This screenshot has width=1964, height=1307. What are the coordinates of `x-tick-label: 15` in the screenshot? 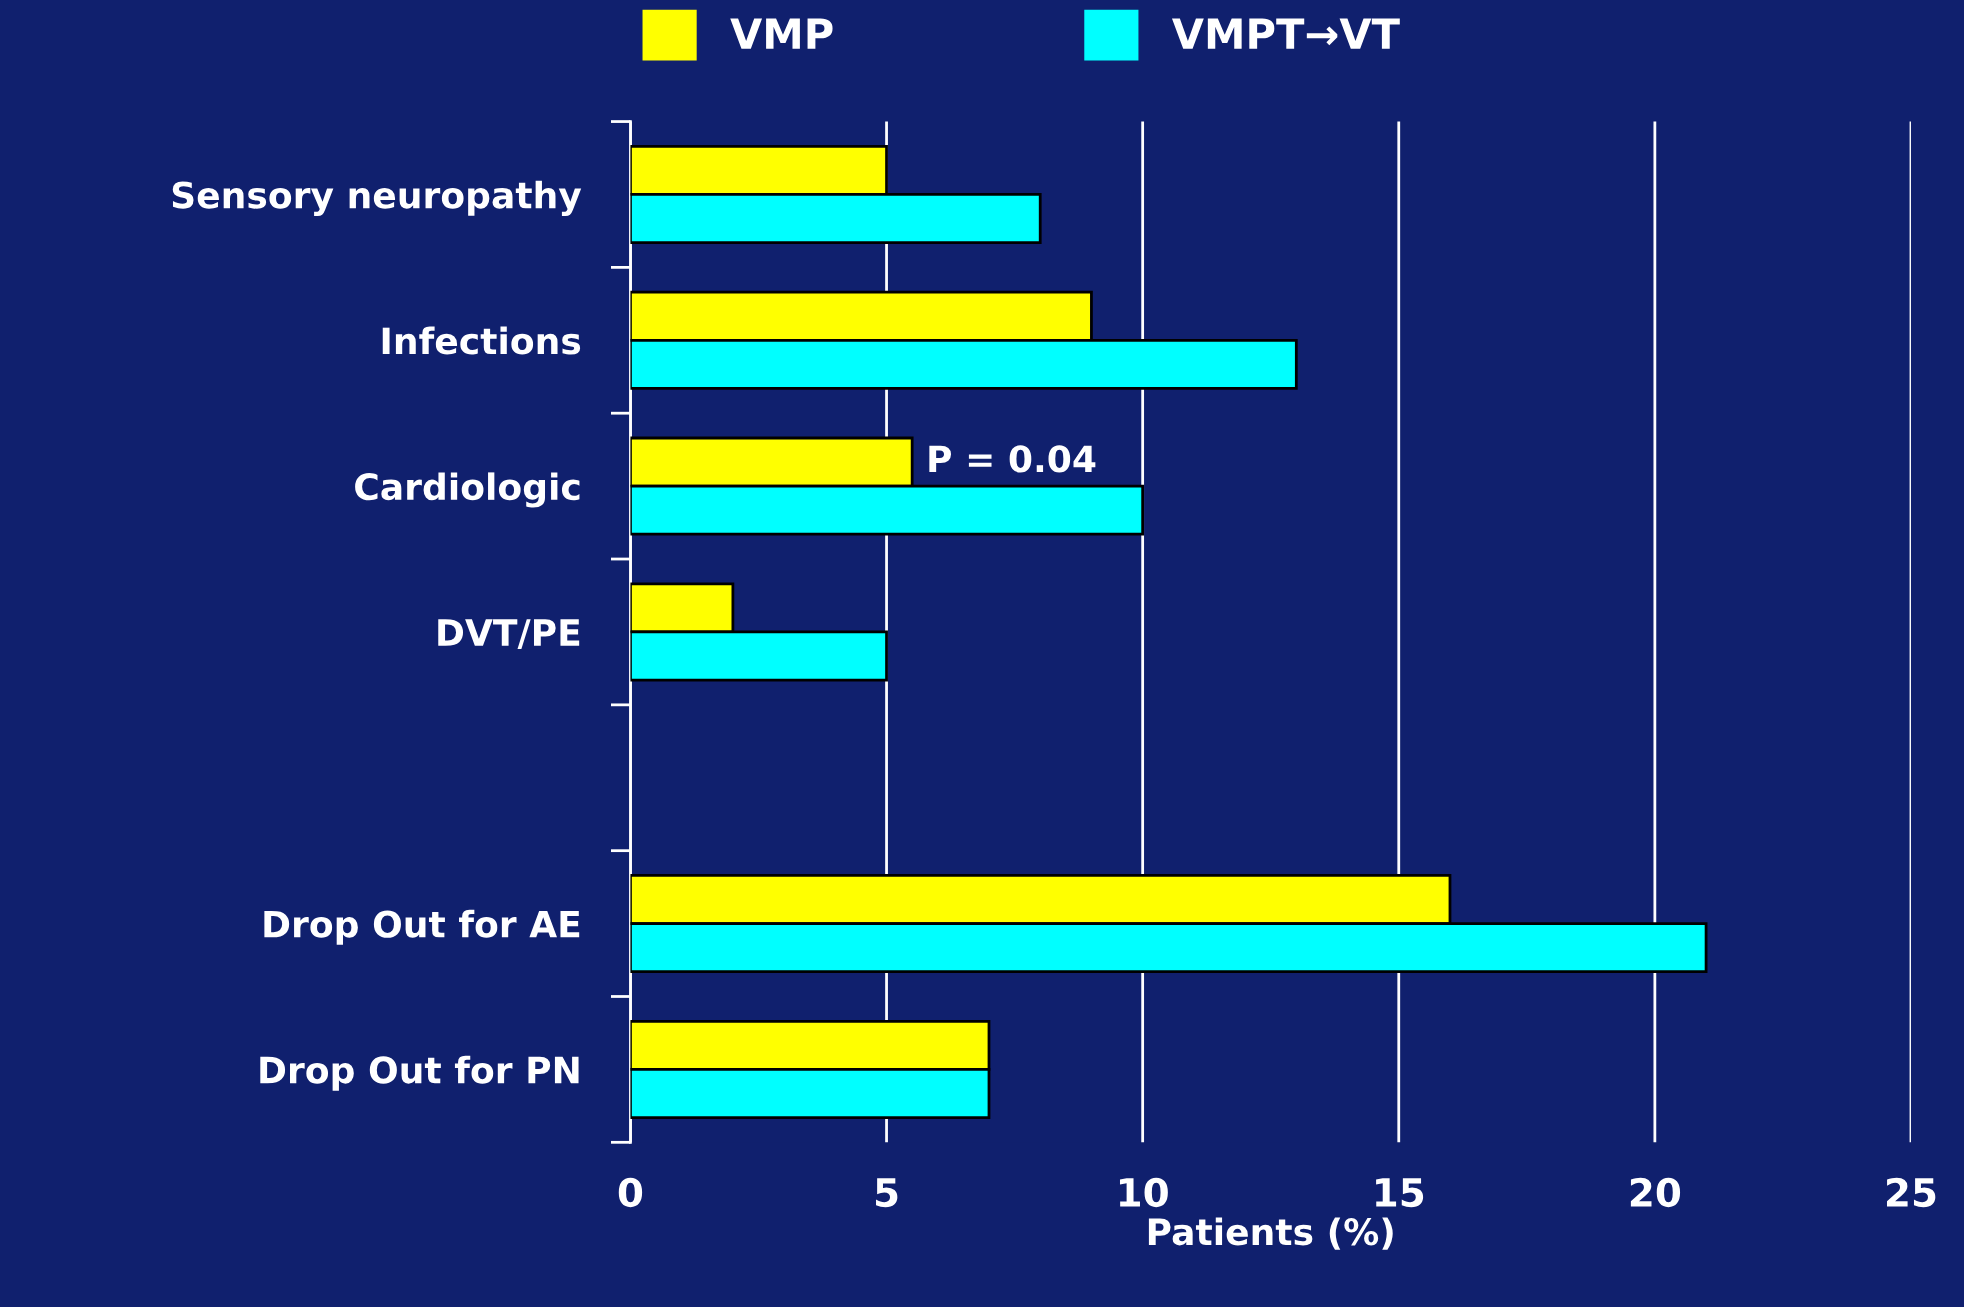 It's located at (1400, 1193).